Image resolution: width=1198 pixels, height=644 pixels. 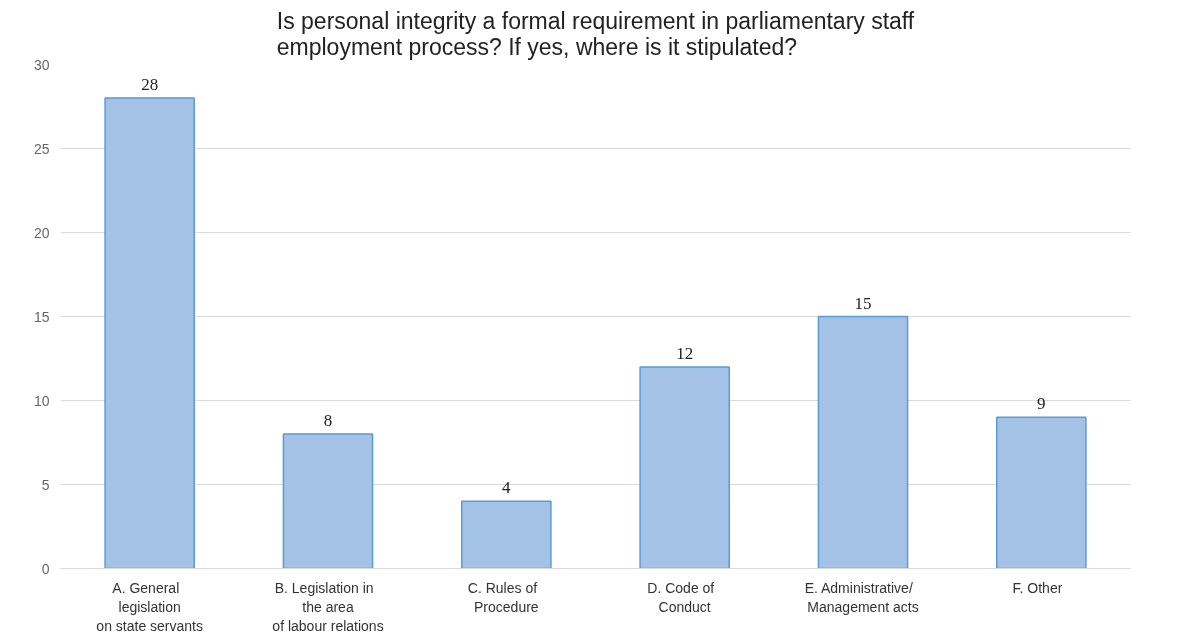 I want to click on chart-title: Is personal integrity a formal requirement in parliamentary staff employment process? If yes, where is it stipulated?, so click(x=595, y=33).